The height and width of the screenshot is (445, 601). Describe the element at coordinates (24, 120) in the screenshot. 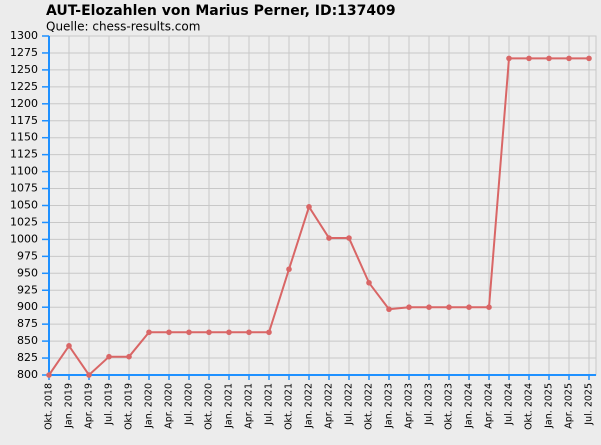

I see `y-tick-label: 1175` at that location.